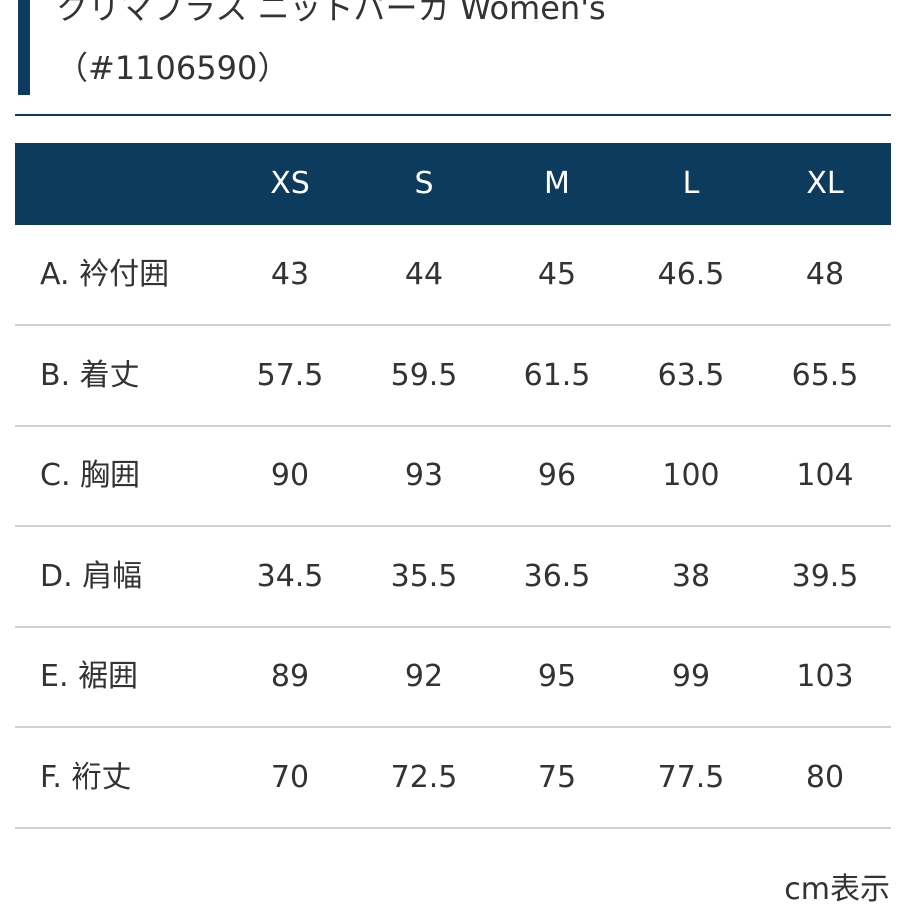 The image size is (900, 910). I want to click on table-header, so click(453, 184).